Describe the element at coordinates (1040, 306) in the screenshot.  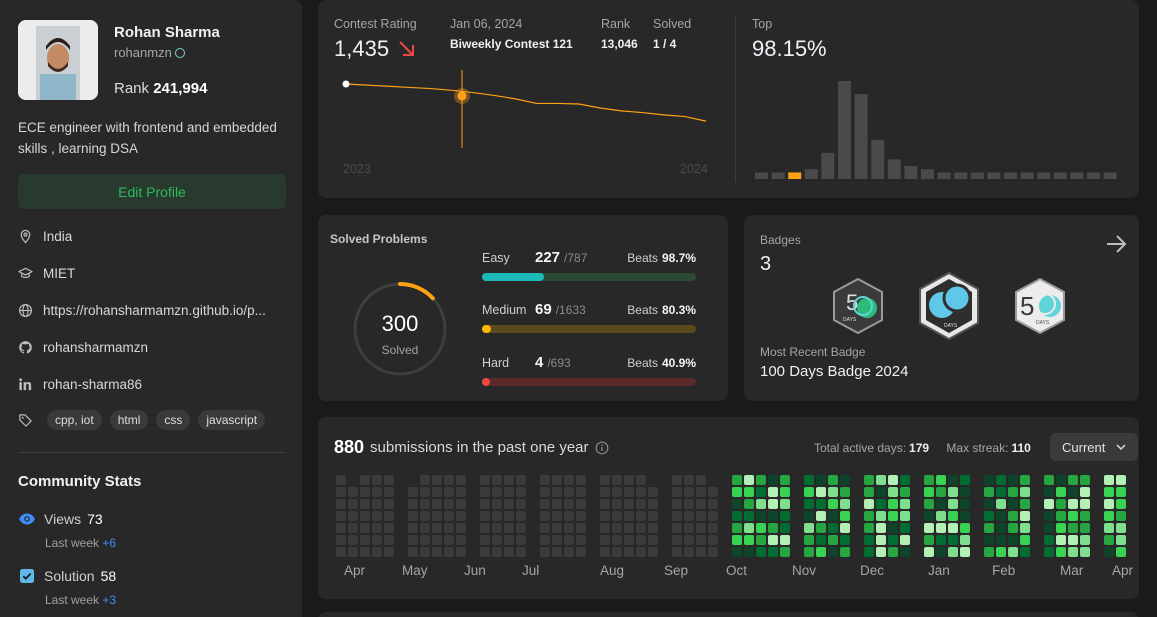
I see `badge-50-days-2: 5 DAYS` at that location.